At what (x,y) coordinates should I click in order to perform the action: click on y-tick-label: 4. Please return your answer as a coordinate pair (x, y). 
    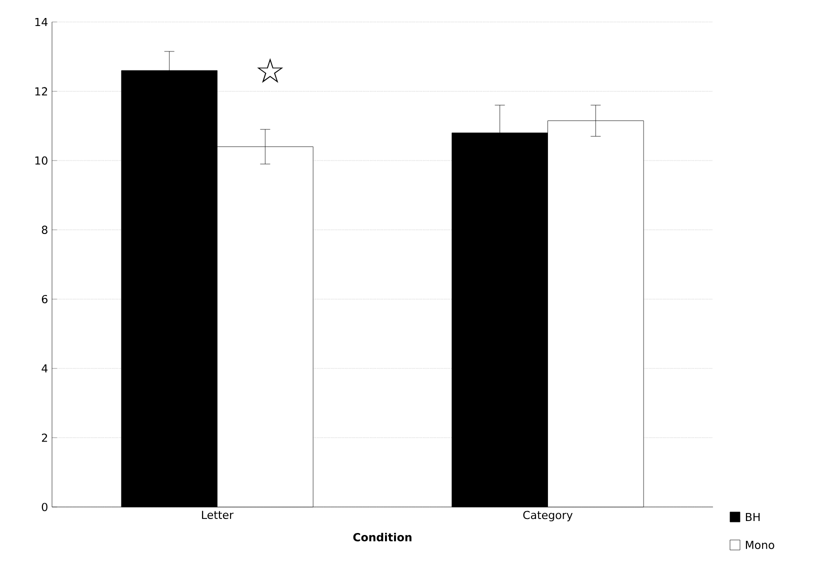
    Looking at the image, I should click on (45, 368).